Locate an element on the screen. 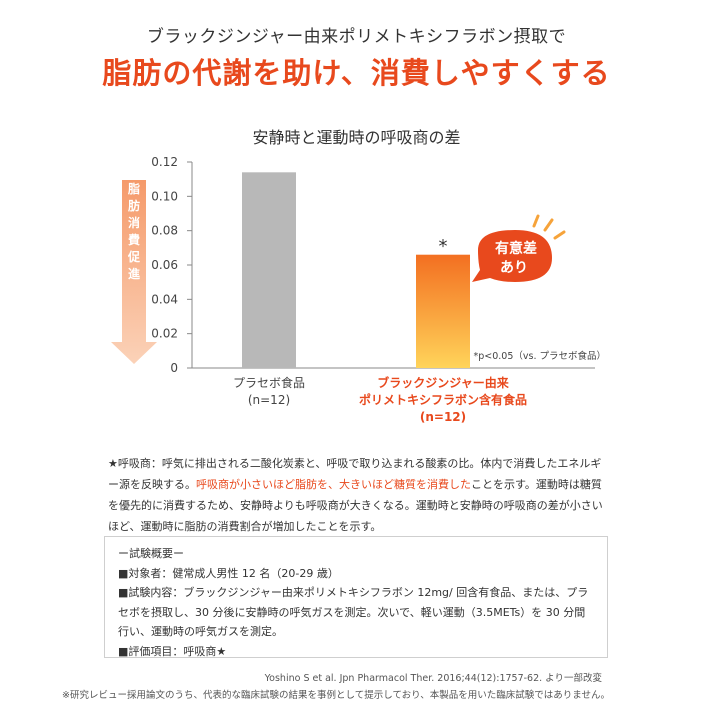 This screenshot has height=713, width=713. main-title: 脂肪の代謝を助け、消費しやすくする is located at coordinates (356, 73).